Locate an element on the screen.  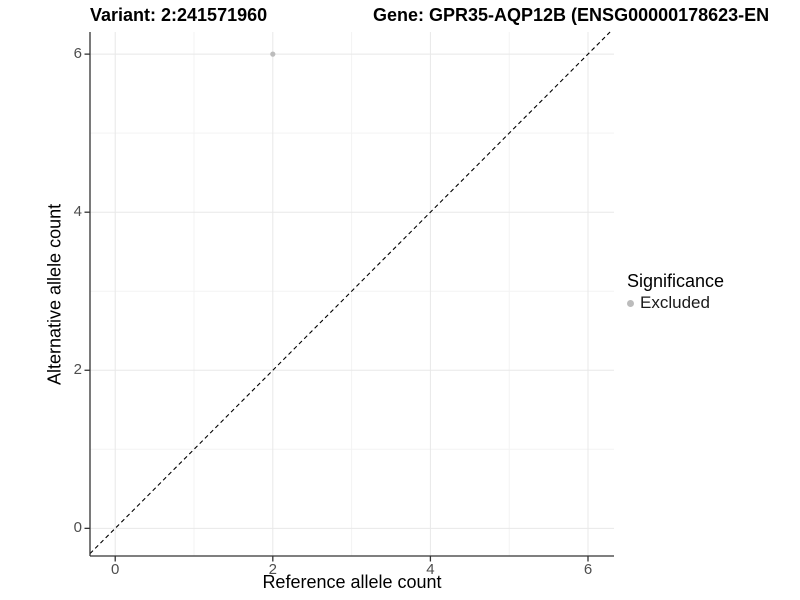
y-tick-label: 4 is located at coordinates (77, 212).